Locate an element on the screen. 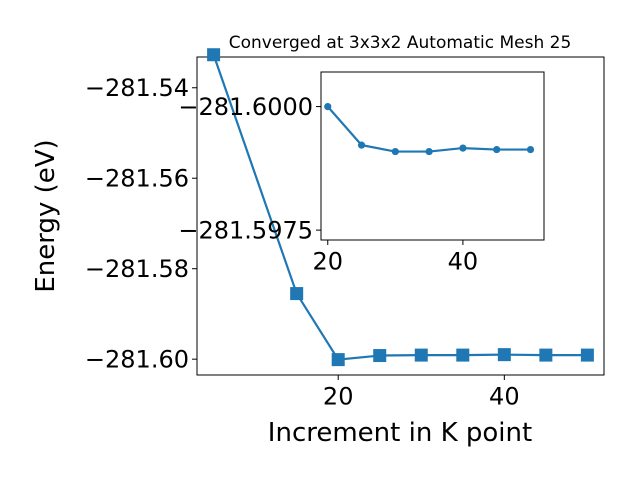  inset-series is located at coordinates (429, 129).